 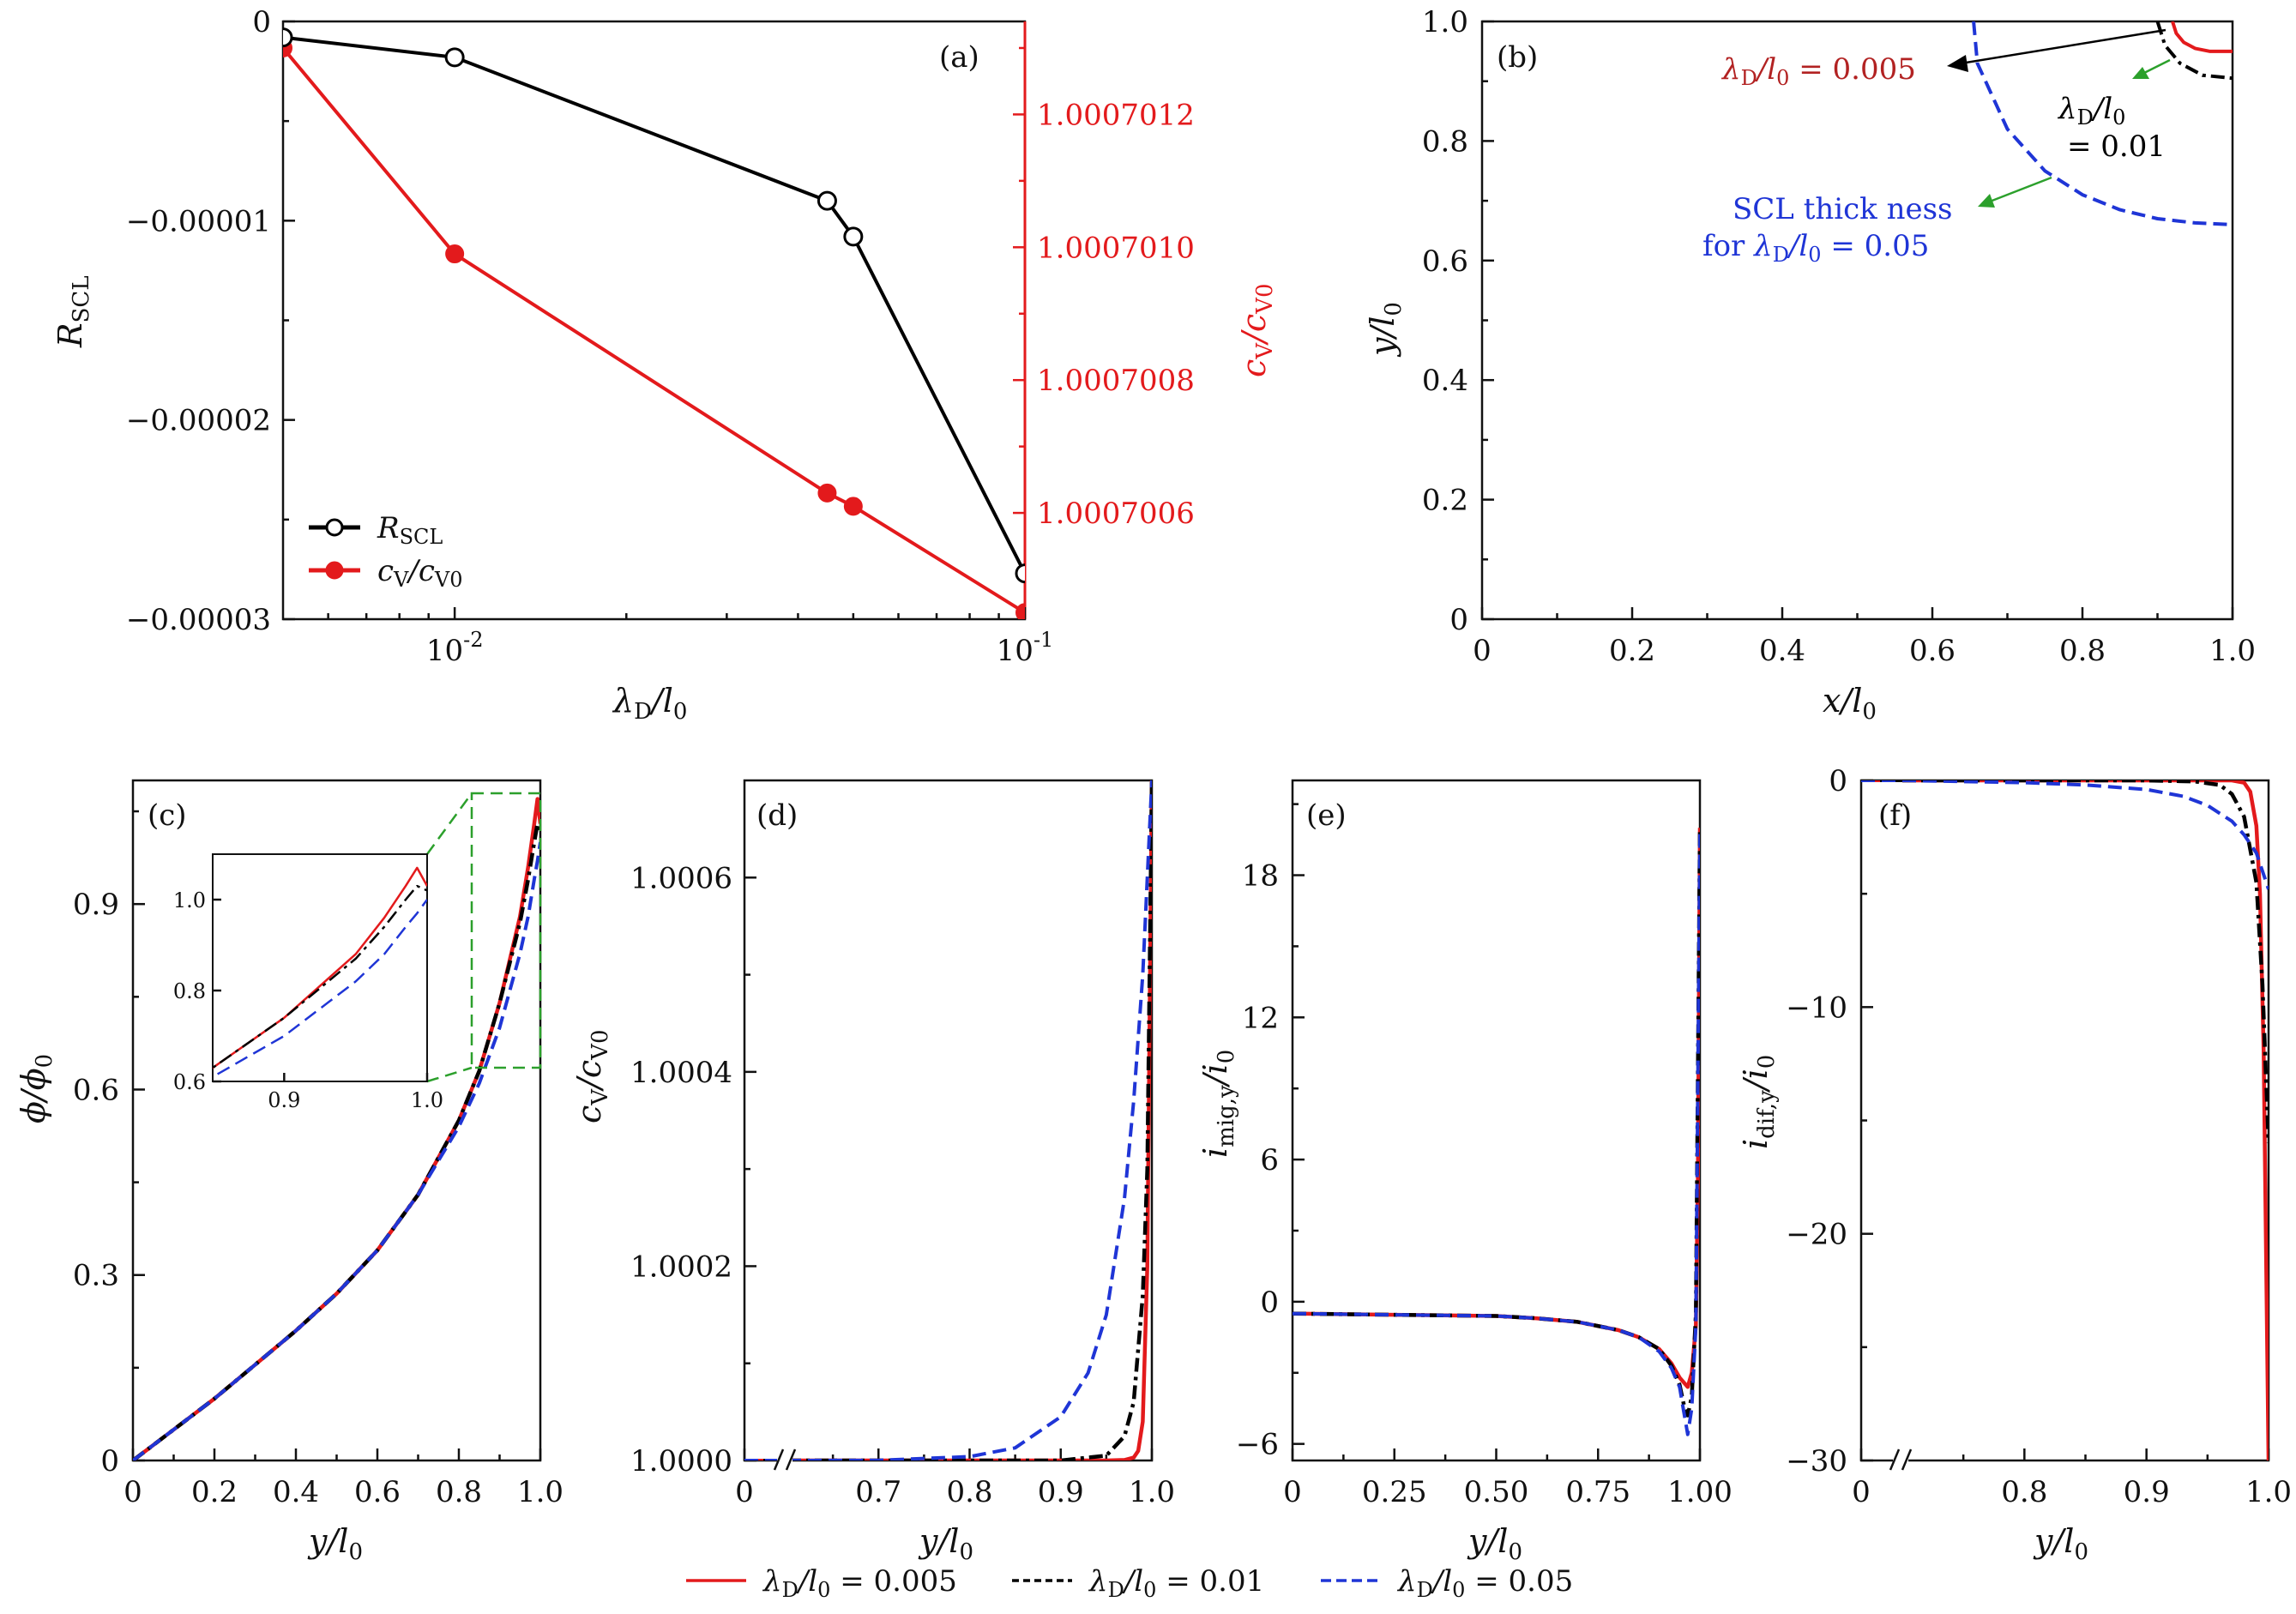 I want to click on x-tick-label: 0.9, so click(x=1061, y=1492).